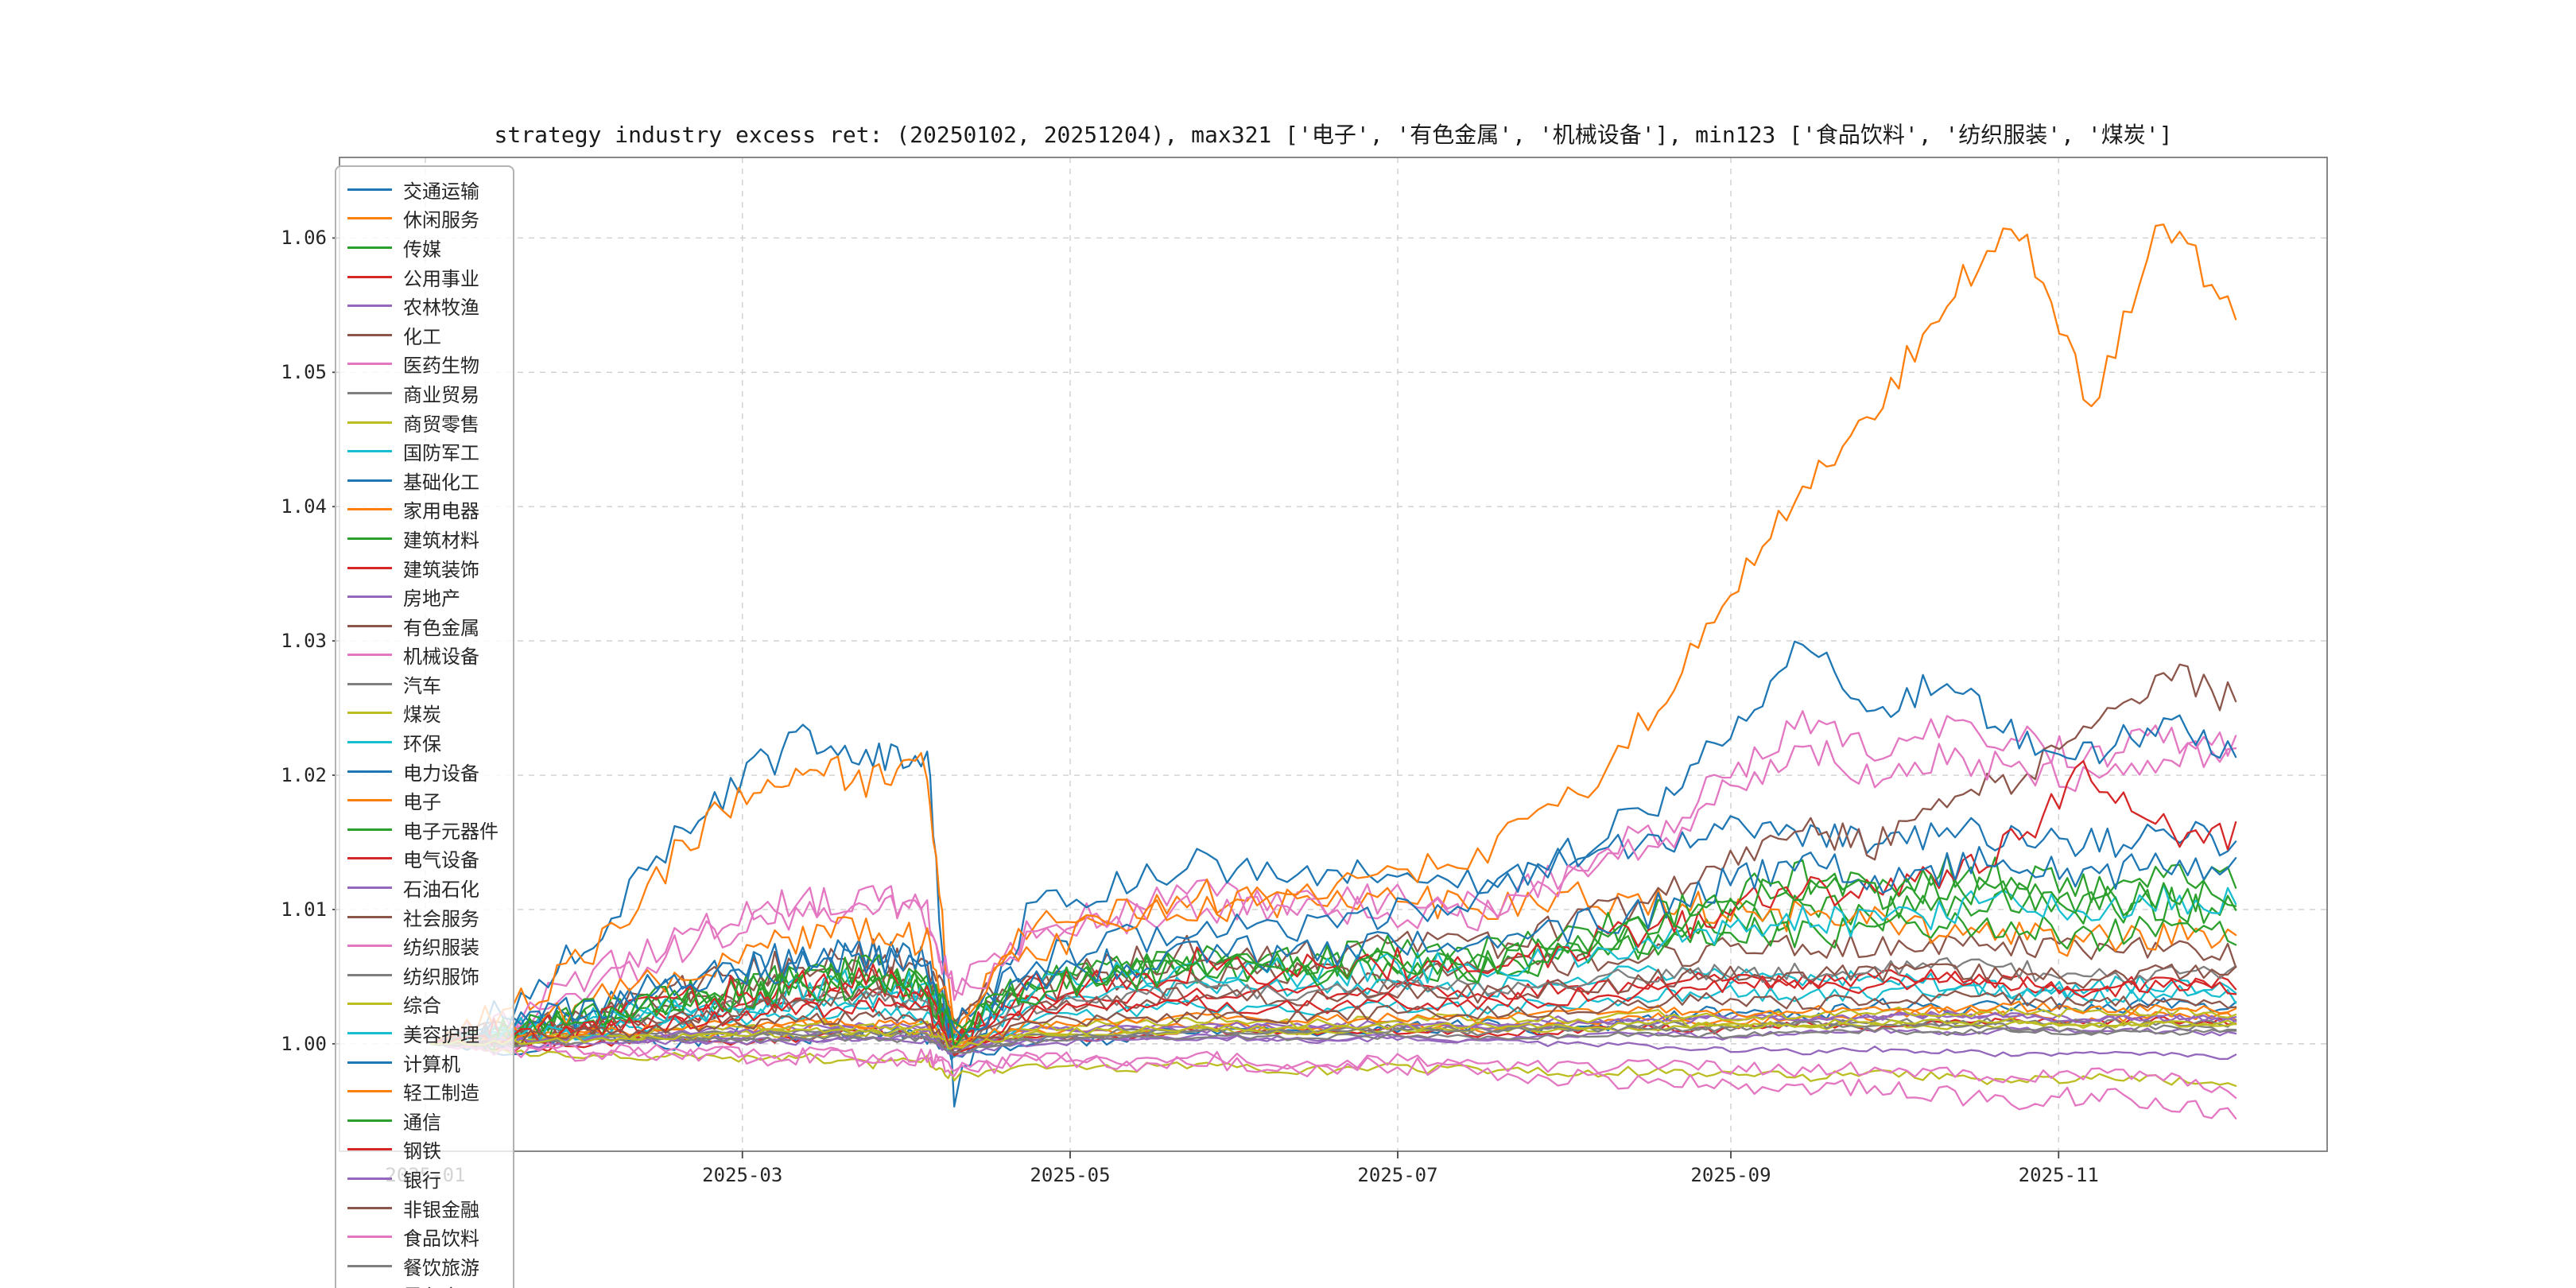  Describe the element at coordinates (441, 1209) in the screenshot. I see `legend-label: 非银金融` at that location.